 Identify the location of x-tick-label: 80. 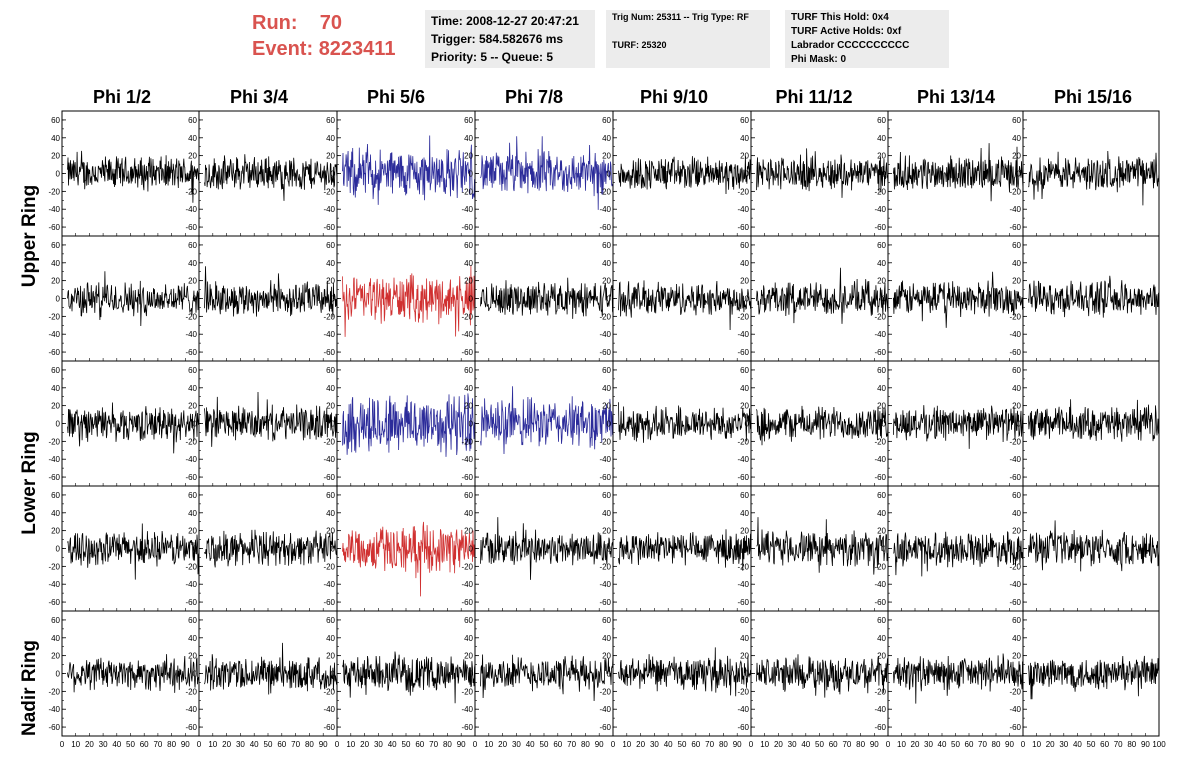
(447, 744).